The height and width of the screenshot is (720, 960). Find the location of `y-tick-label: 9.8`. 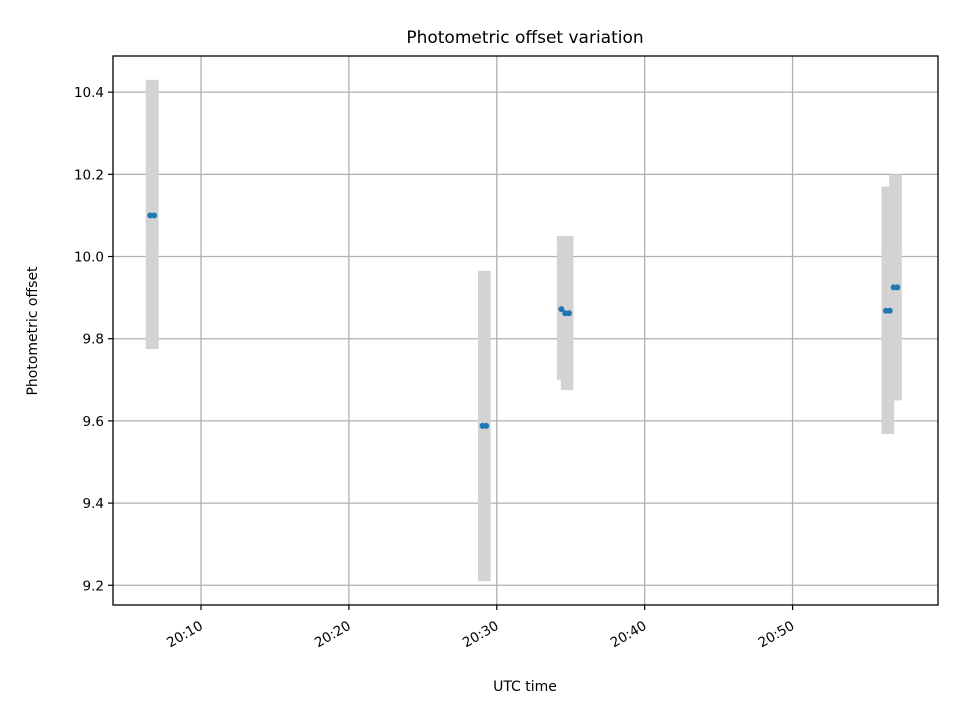

y-tick-label: 9.8 is located at coordinates (93, 340).